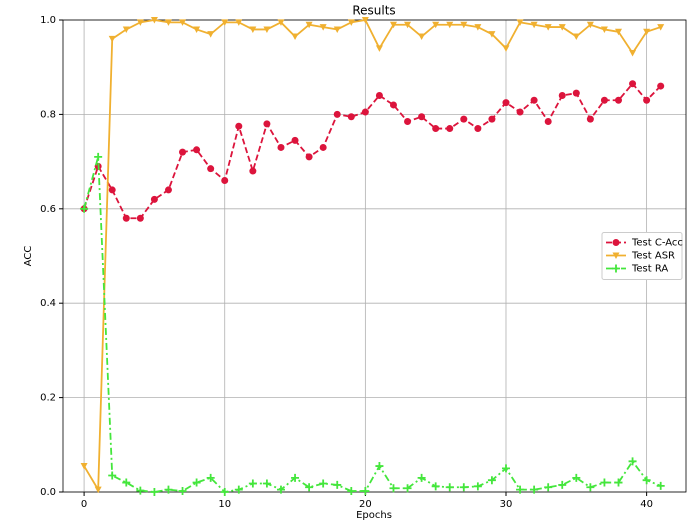 This screenshot has height=530, width=700. I want to click on y-tick-label: 0.8, so click(48, 114).